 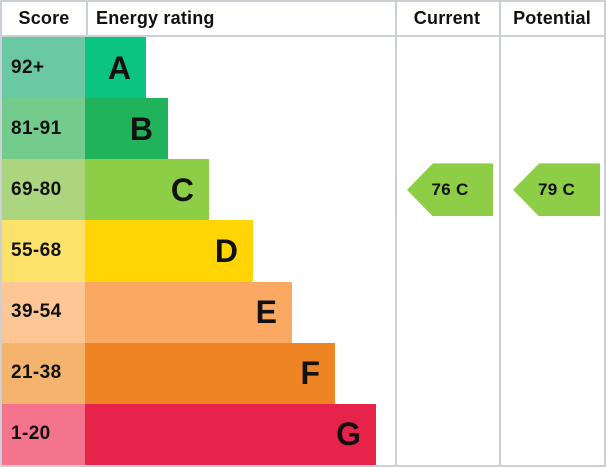 What do you see at coordinates (147, 190) in the screenshot?
I see `rating-bar: C` at bounding box center [147, 190].